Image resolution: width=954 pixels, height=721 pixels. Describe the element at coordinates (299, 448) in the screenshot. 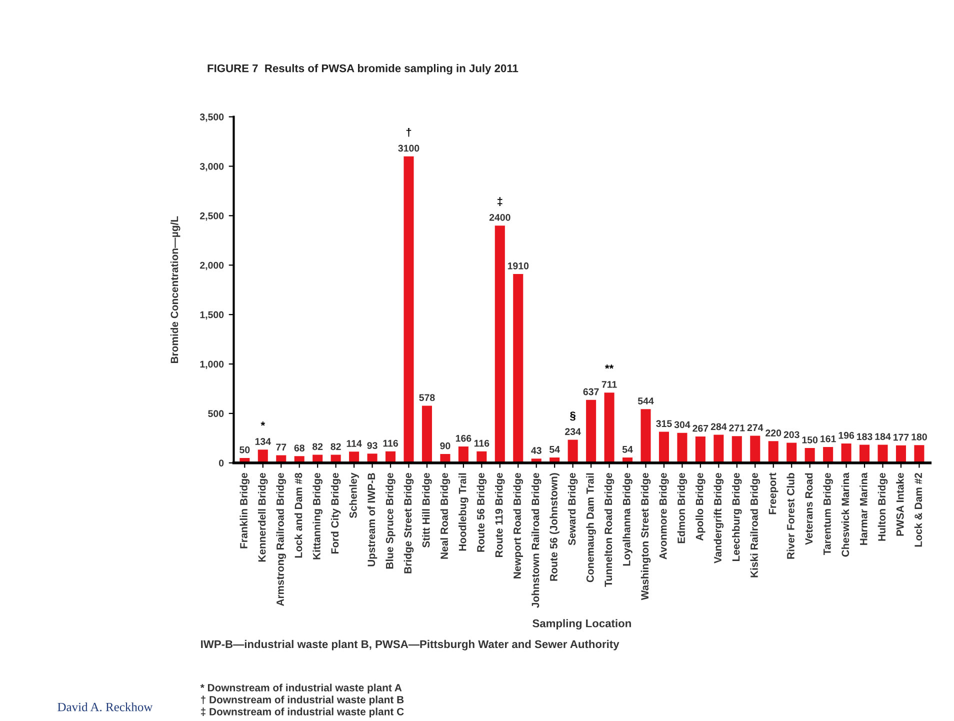

I see `data-label: 68` at that location.